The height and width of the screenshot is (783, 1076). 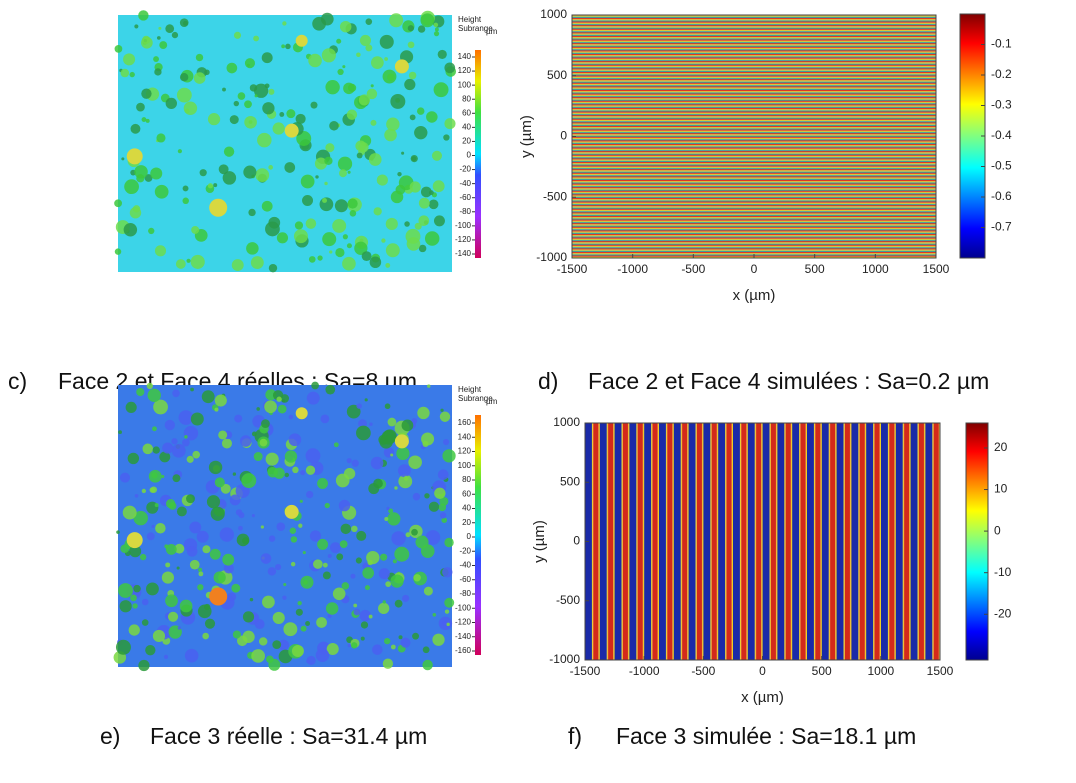 I want to click on colorbar, so click(x=478, y=535).